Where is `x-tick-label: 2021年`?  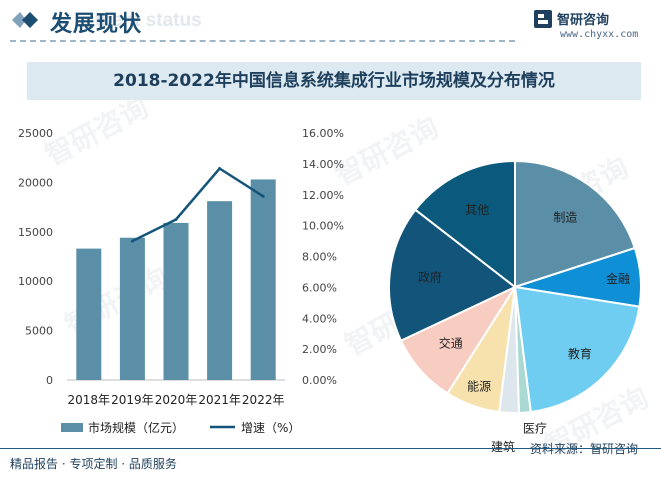
x-tick-label: 2021年 is located at coordinates (219, 400).